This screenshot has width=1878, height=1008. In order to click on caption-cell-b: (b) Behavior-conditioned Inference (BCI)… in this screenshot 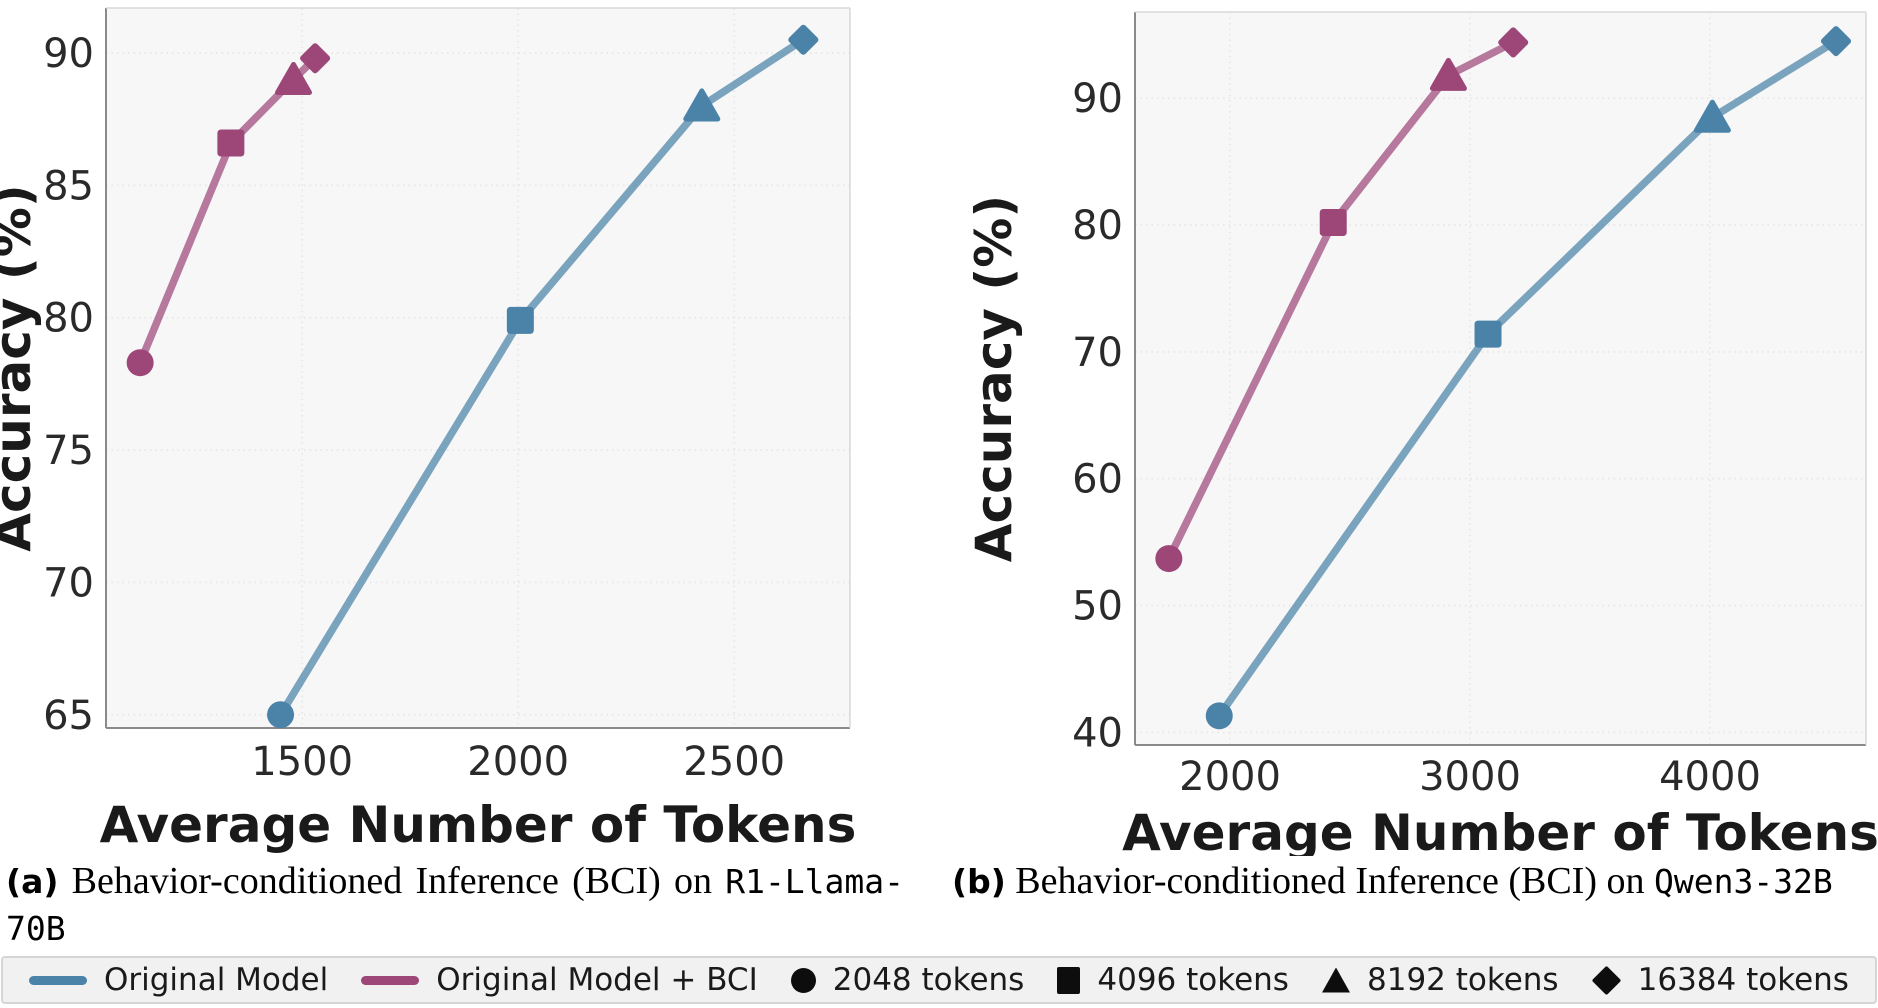, I will do `click(1408, 906)`.